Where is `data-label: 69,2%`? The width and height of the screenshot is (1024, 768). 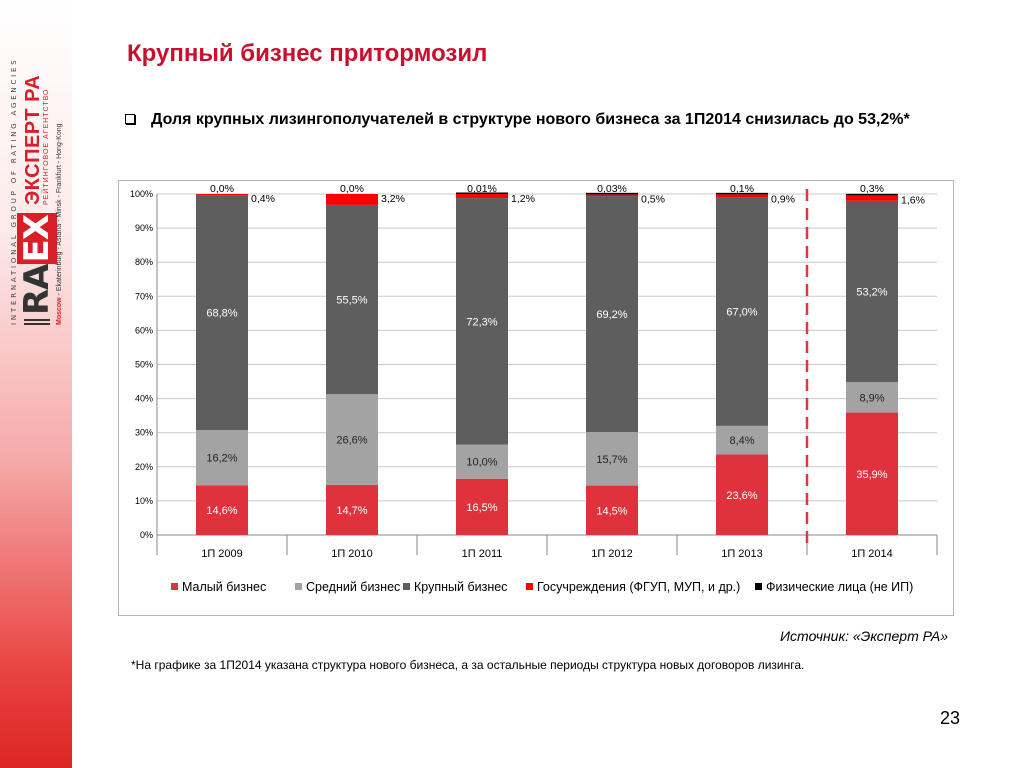
data-label: 69,2% is located at coordinates (611, 315).